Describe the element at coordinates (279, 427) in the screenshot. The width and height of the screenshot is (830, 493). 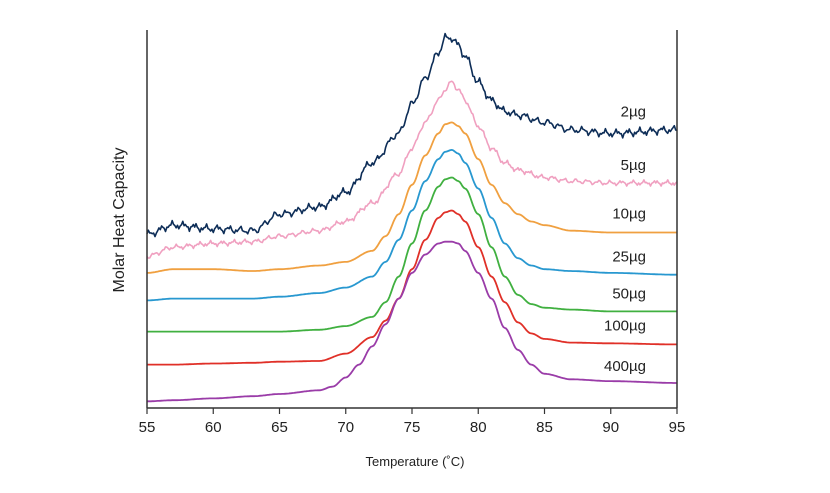
I see `x-tick-label: 65` at that location.